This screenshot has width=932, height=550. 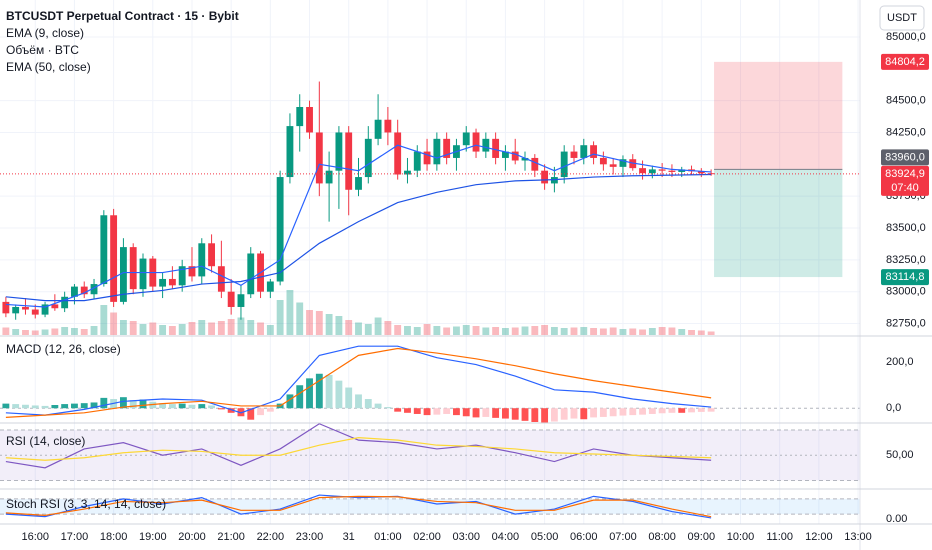 I want to click on x-tick-label: 19:00, so click(x=153, y=537).